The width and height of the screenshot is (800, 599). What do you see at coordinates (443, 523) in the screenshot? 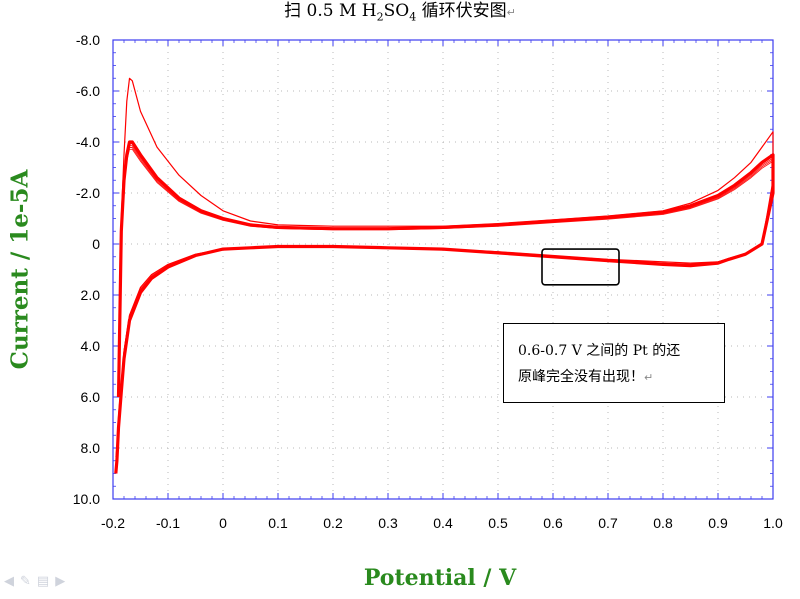
I see `x-tick-label: 0.4` at bounding box center [443, 523].